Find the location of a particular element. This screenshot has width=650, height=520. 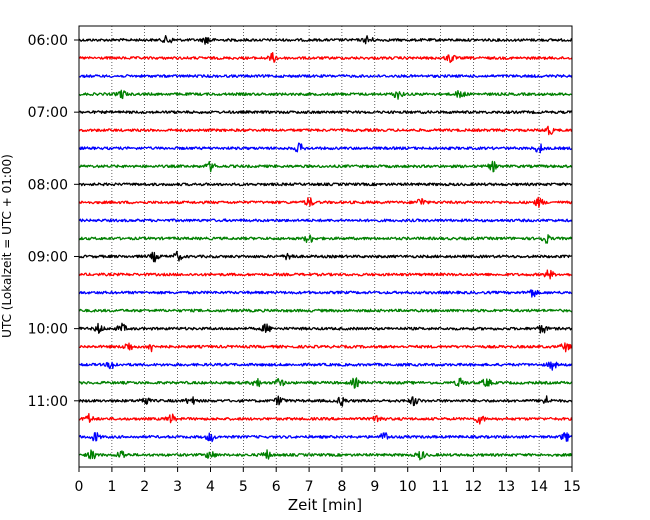

x-axis-ticks: 0 1 2 3 4 5 6 7 8 9 10 11 12 13 14 15 is located at coordinates (328, 481).